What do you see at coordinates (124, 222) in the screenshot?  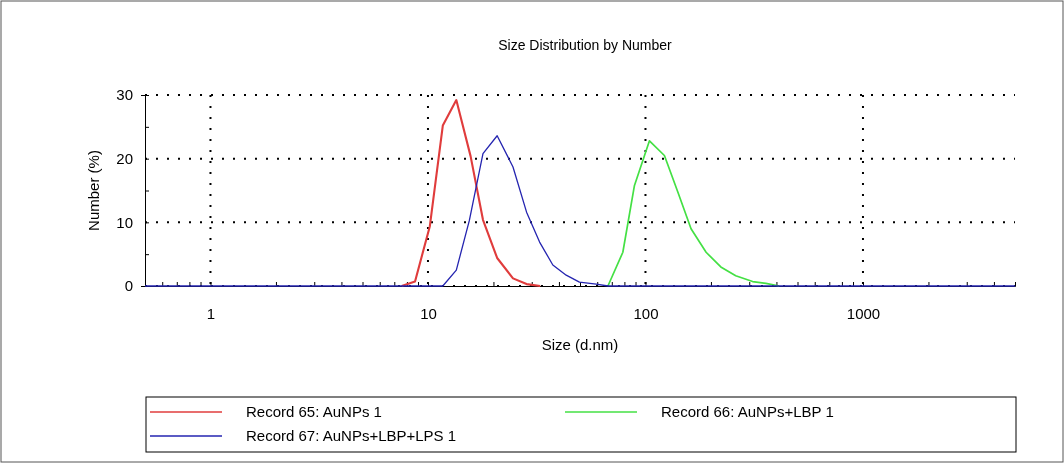 I see `y-tick-label: 10` at bounding box center [124, 222].